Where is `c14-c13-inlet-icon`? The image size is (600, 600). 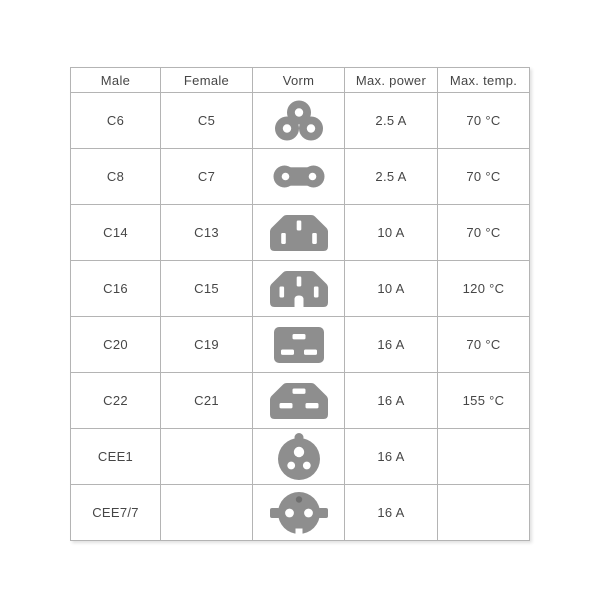 c14-c13-inlet-icon is located at coordinates (299, 233).